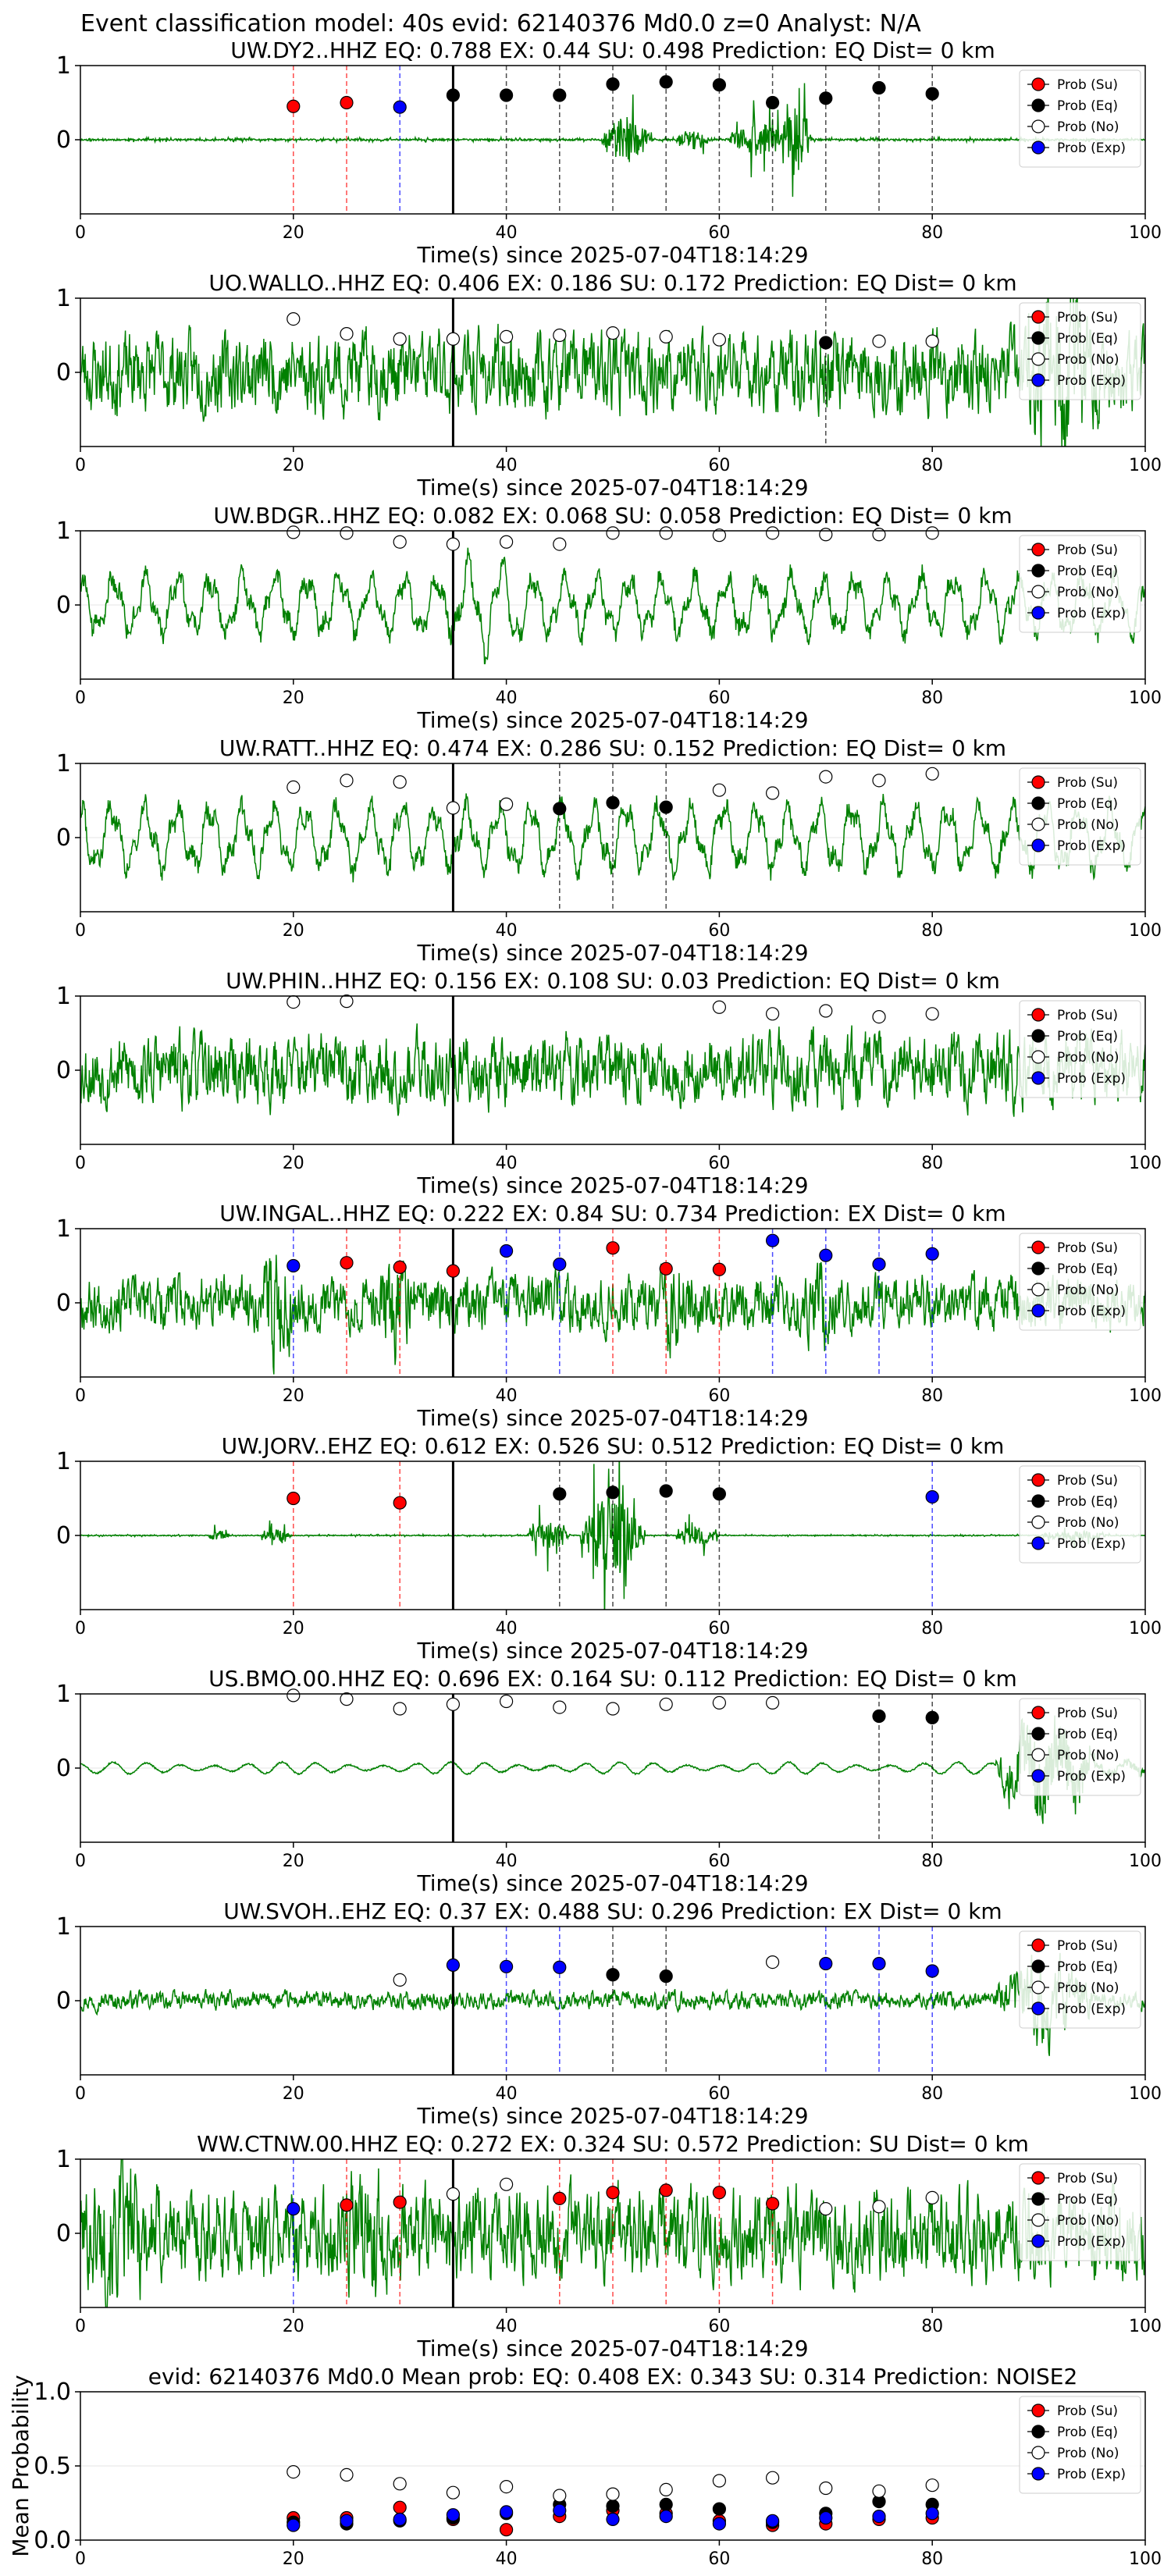 Image resolution: width=1171 pixels, height=2576 pixels. I want to click on legend-marker-no, so click(1038, 359).